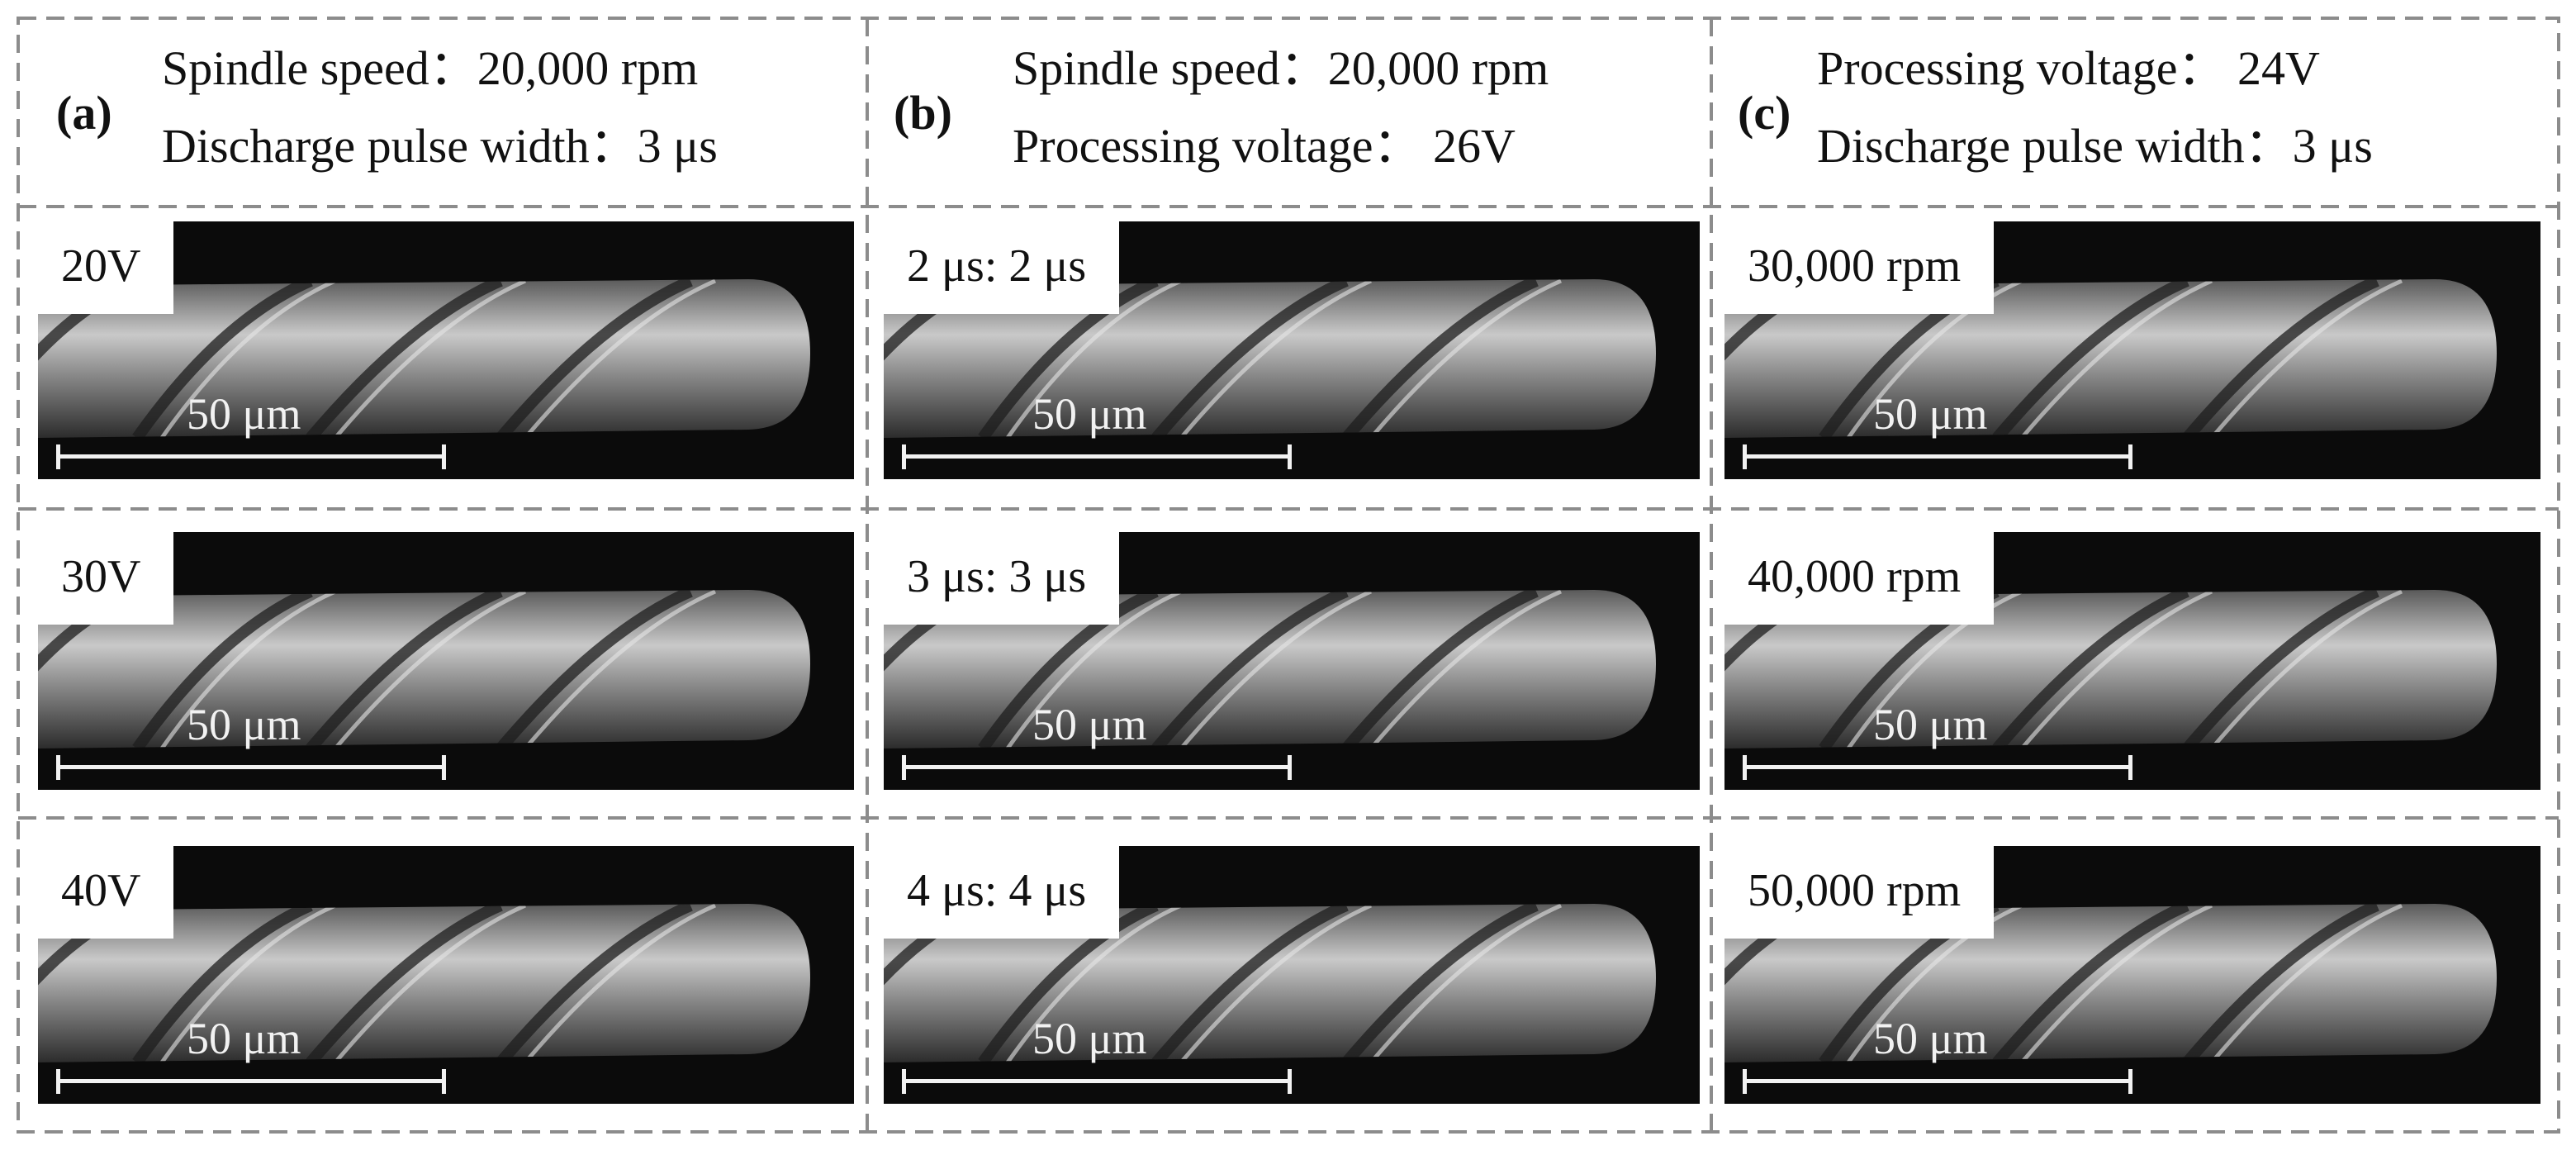 The width and height of the screenshot is (2576, 1155). What do you see at coordinates (1281, 68) in the screenshot?
I see `column-b-condition-1: Spindle speed：20,000 rpm` at bounding box center [1281, 68].